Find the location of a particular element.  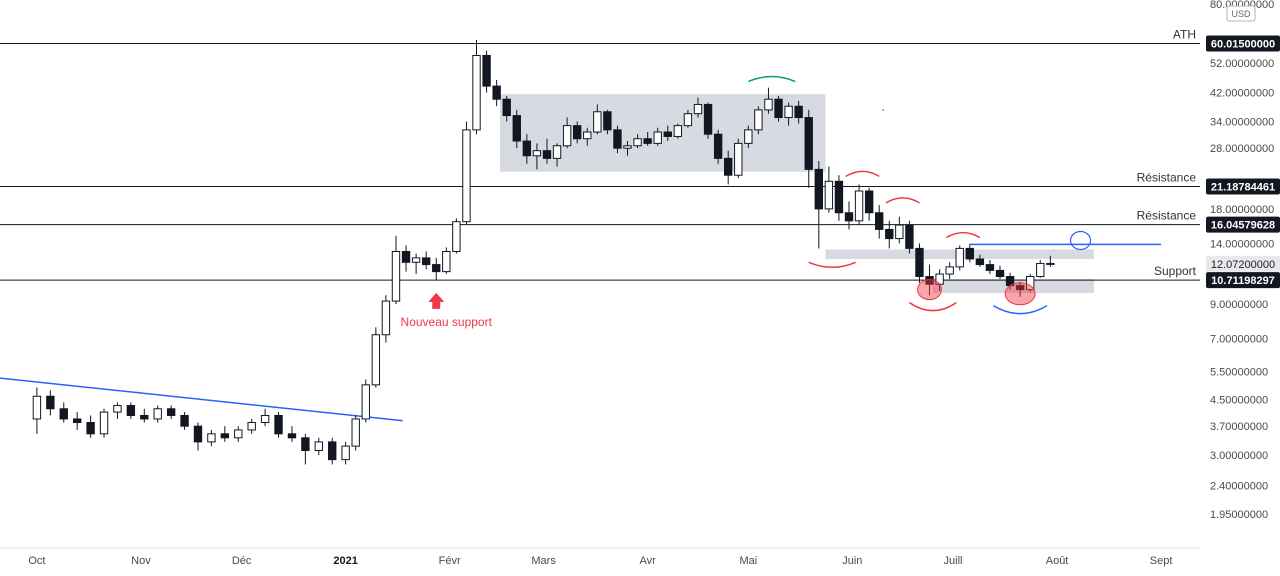

currency-badge: USD is located at coordinates (1241, 13).